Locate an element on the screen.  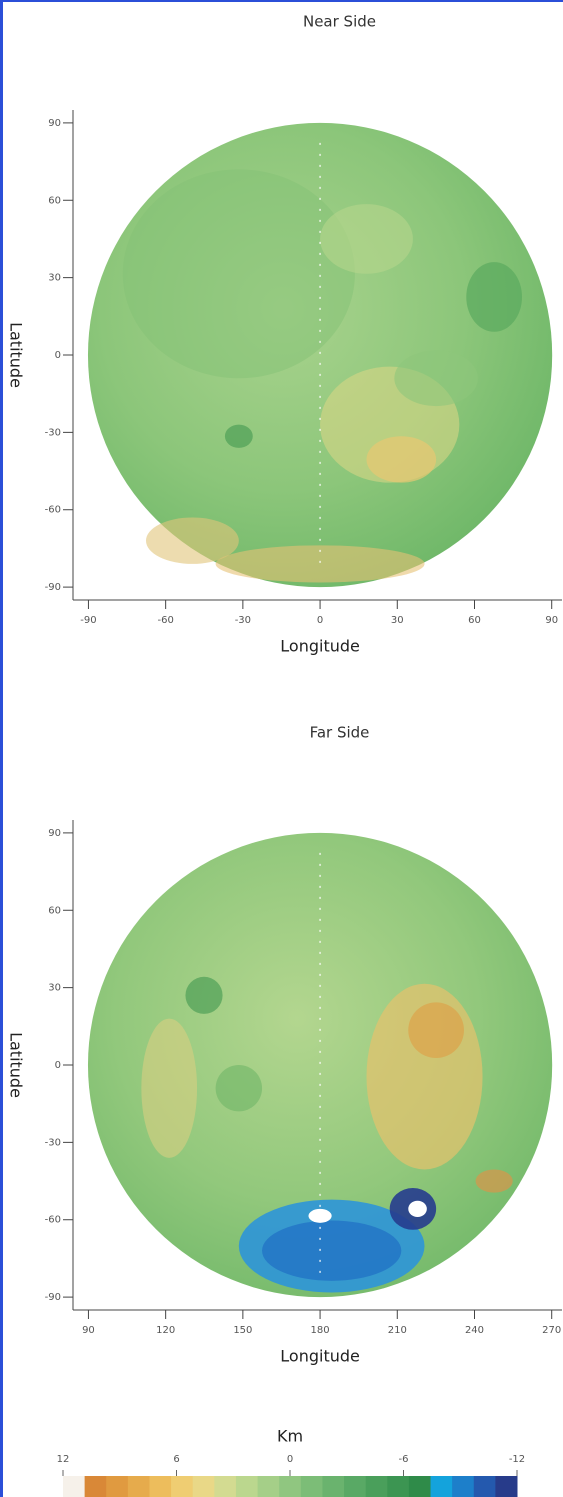
x-tick-label: -60 is located at coordinates (165, 620).